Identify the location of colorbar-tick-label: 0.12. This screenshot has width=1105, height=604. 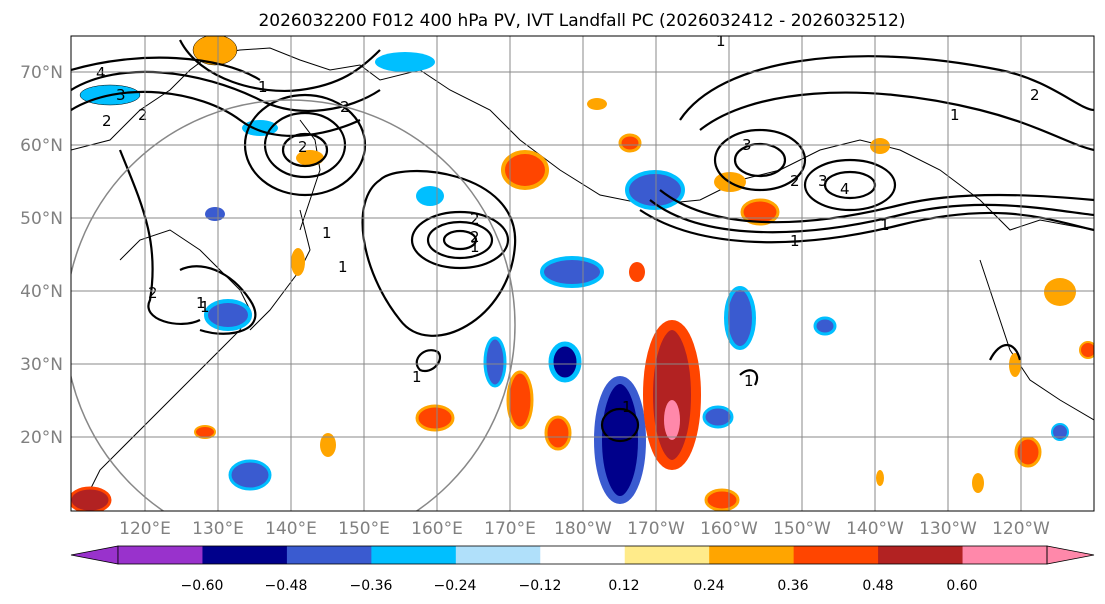
(623, 586).